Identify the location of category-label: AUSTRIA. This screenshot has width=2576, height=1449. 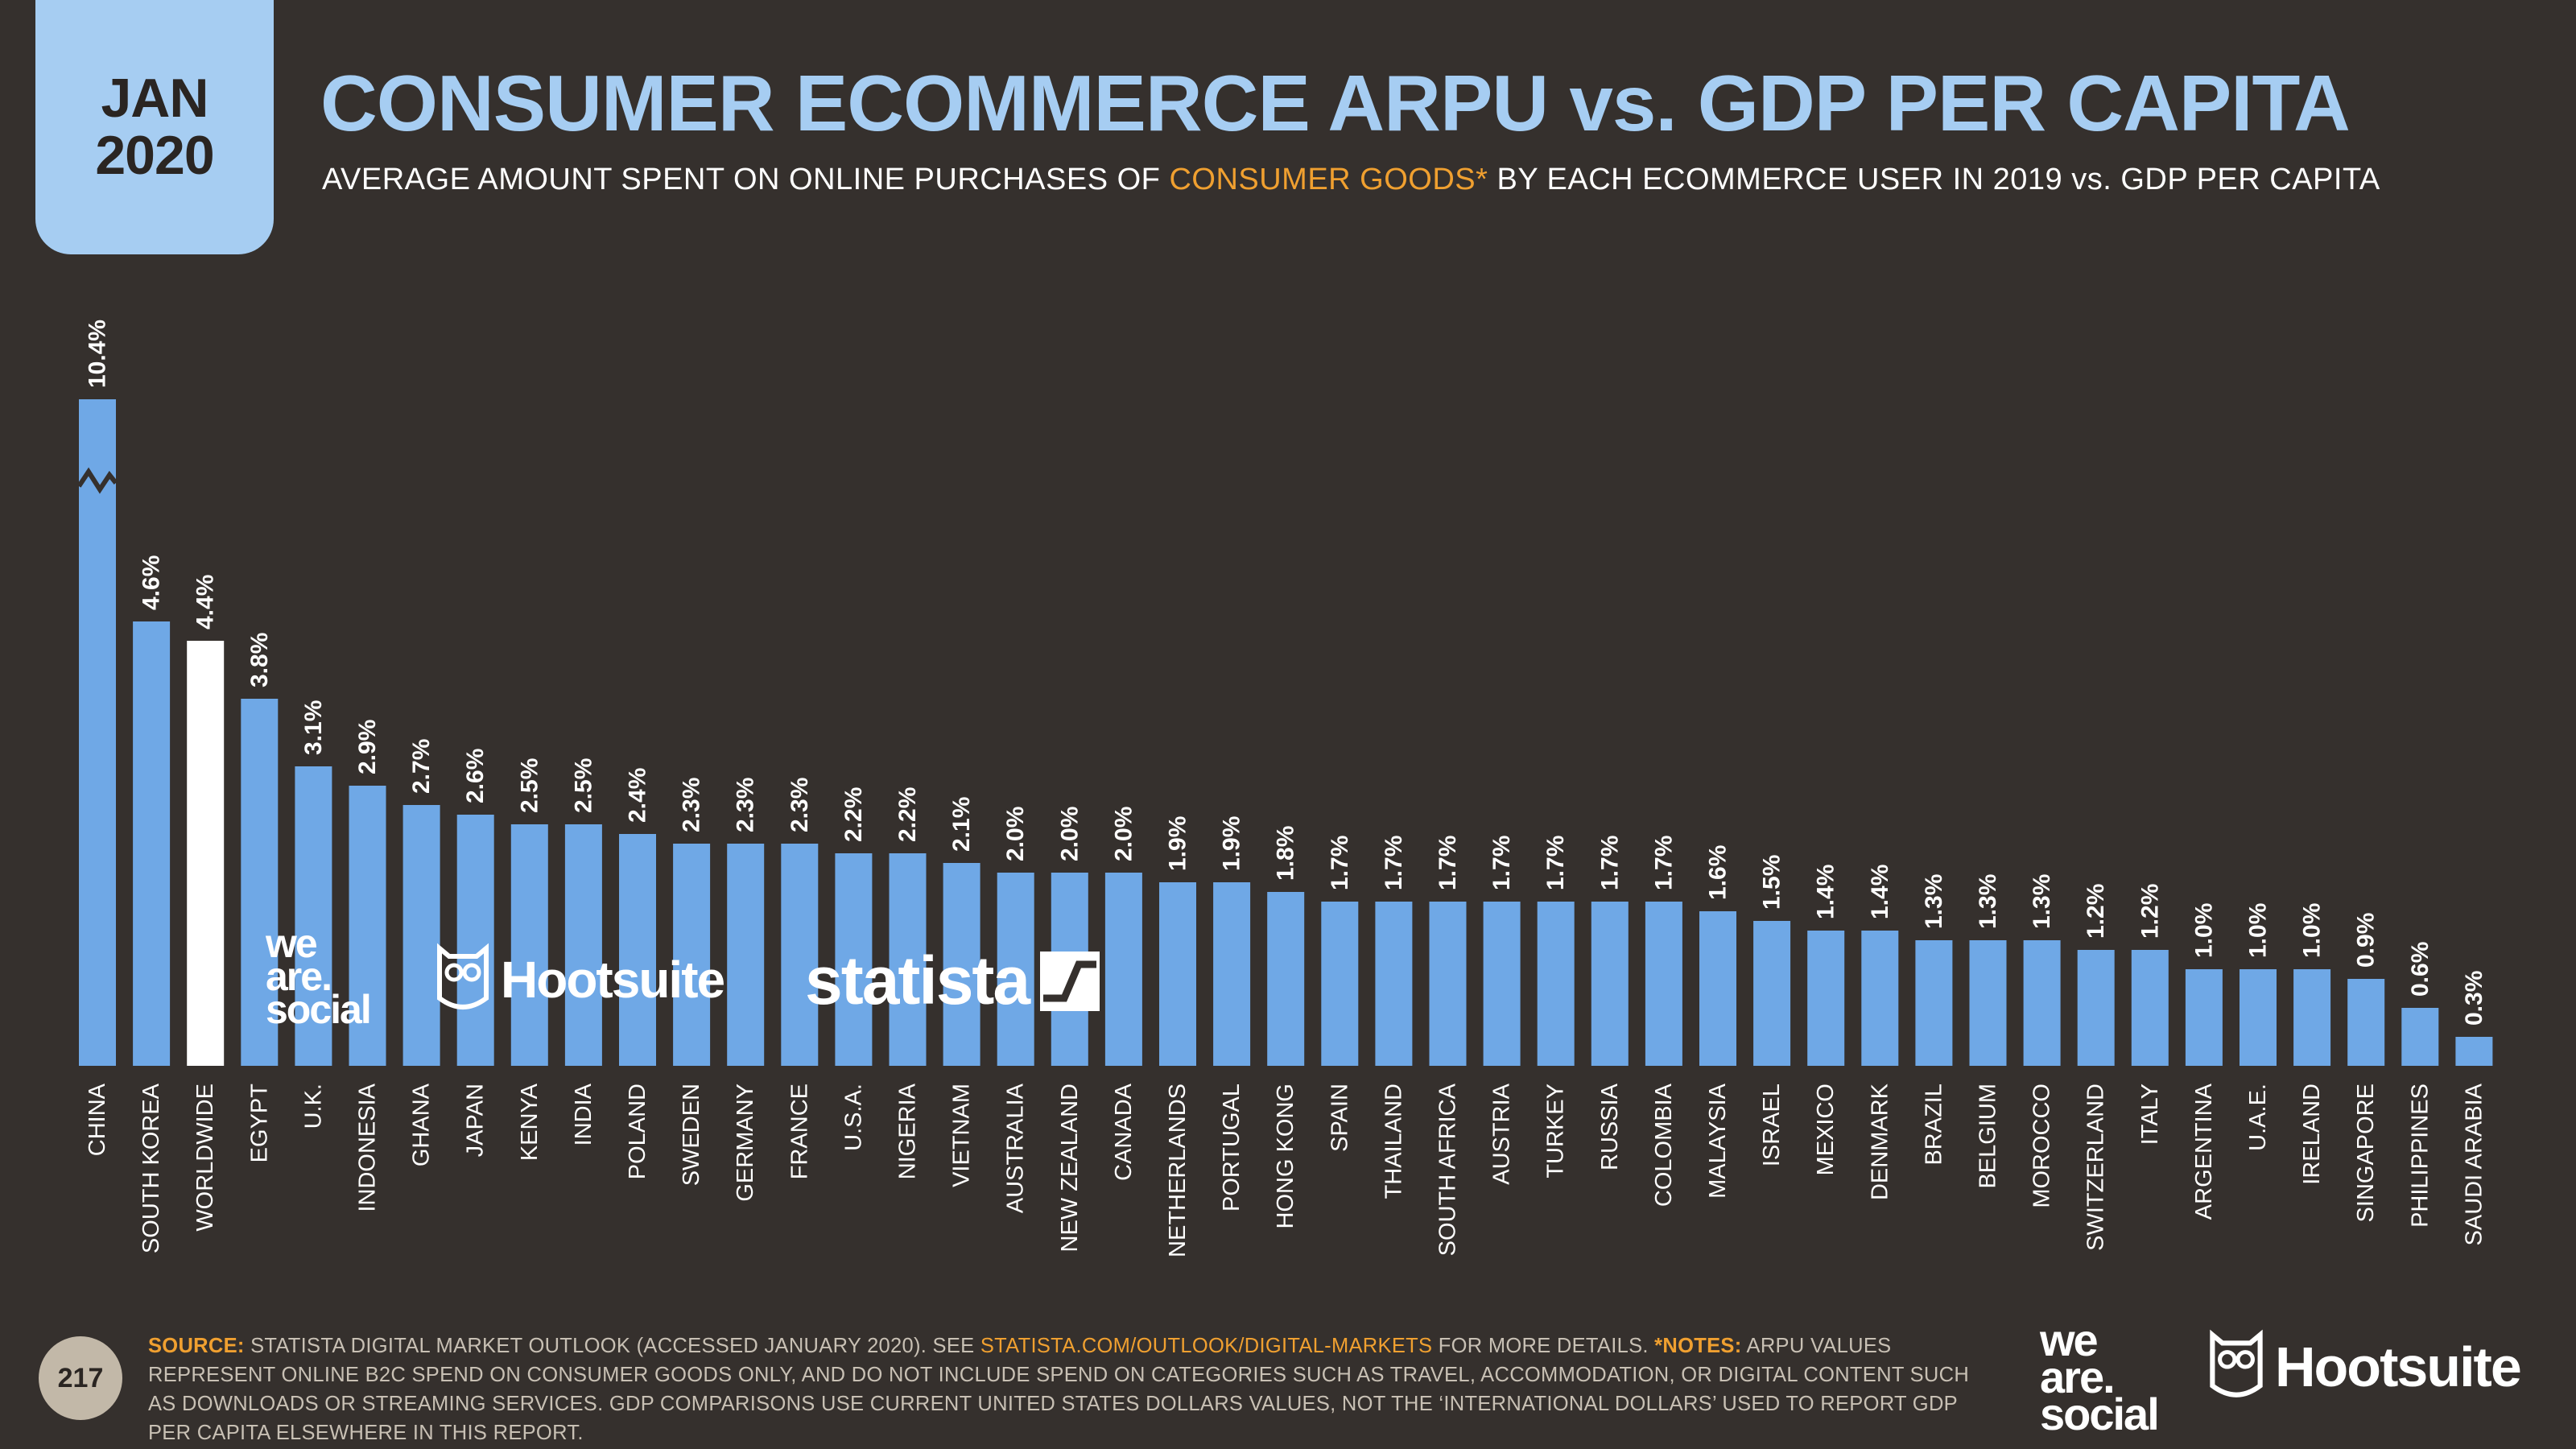
(1502, 1133).